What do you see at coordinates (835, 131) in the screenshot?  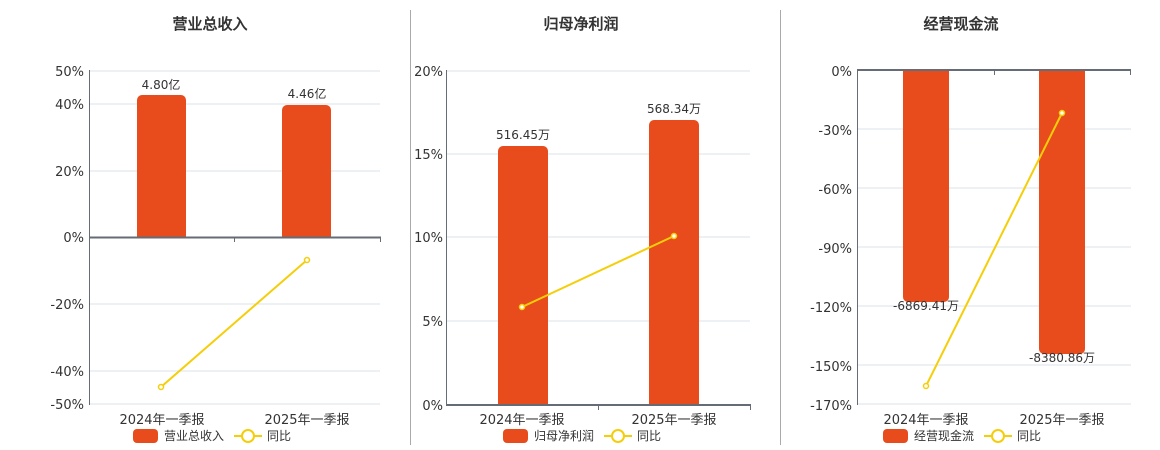 I see `svg-text: -30%` at bounding box center [835, 131].